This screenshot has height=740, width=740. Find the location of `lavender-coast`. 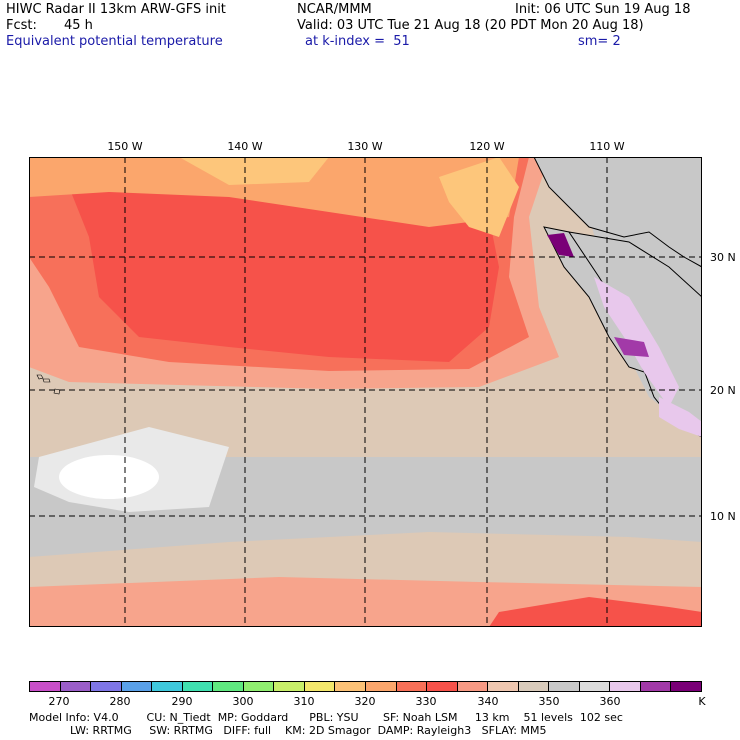

lavender-coast is located at coordinates (680, 417).